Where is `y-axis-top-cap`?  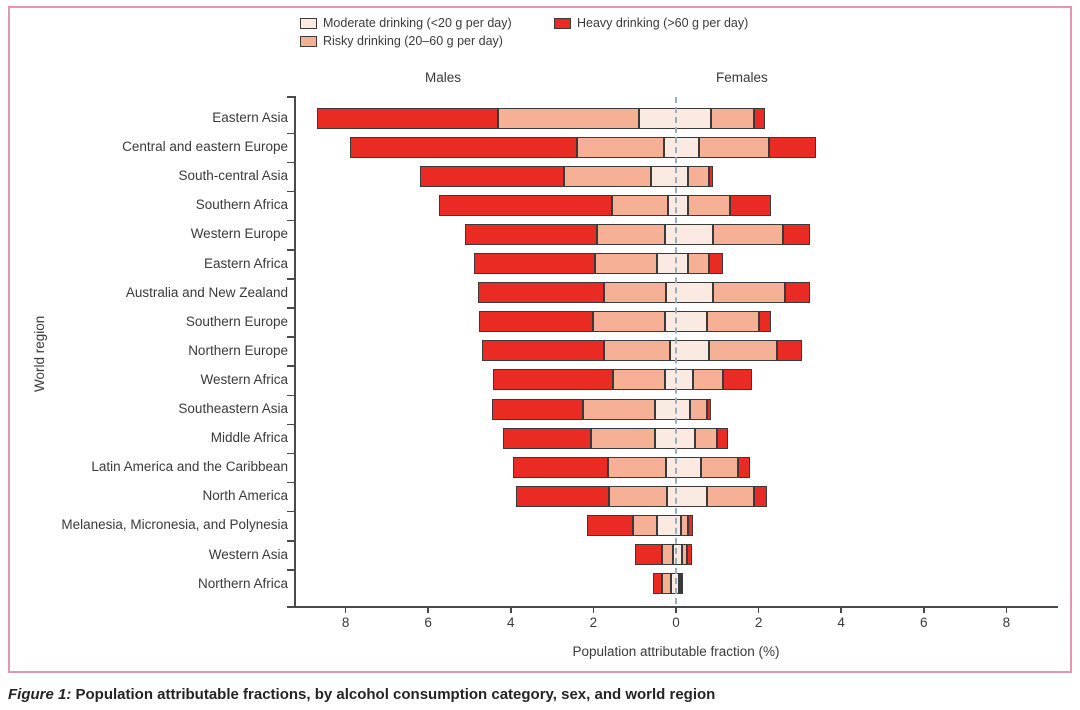 y-axis-top-cap is located at coordinates (291, 97).